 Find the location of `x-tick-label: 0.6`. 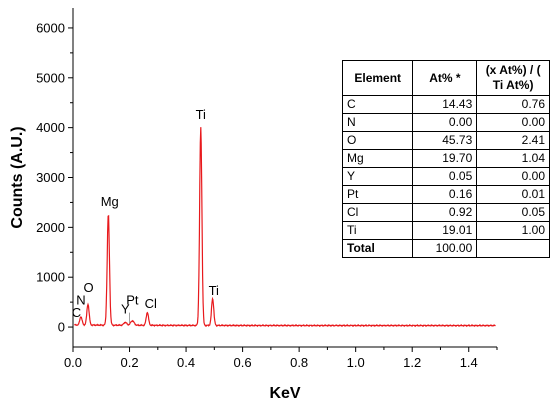

x-tick-label: 0.6 is located at coordinates (243, 362).